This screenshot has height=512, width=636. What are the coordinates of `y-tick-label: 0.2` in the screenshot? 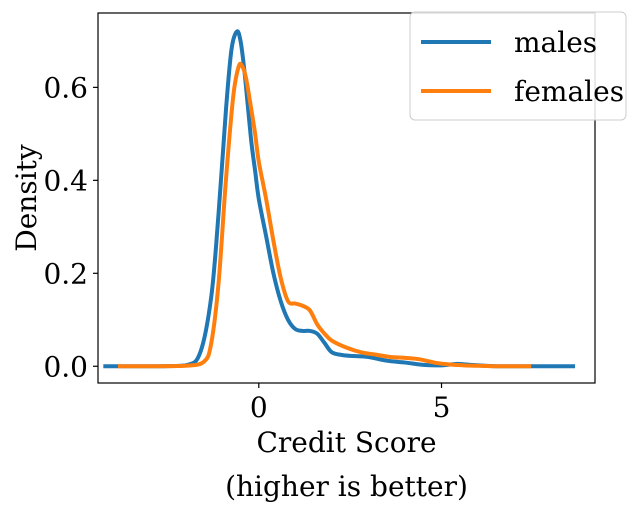 It's located at (65, 273).